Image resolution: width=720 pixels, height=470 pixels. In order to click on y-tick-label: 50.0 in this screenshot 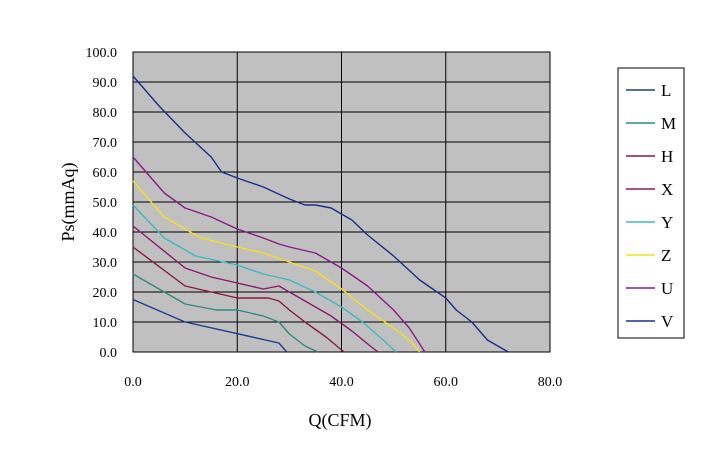, I will do `click(105, 203)`.